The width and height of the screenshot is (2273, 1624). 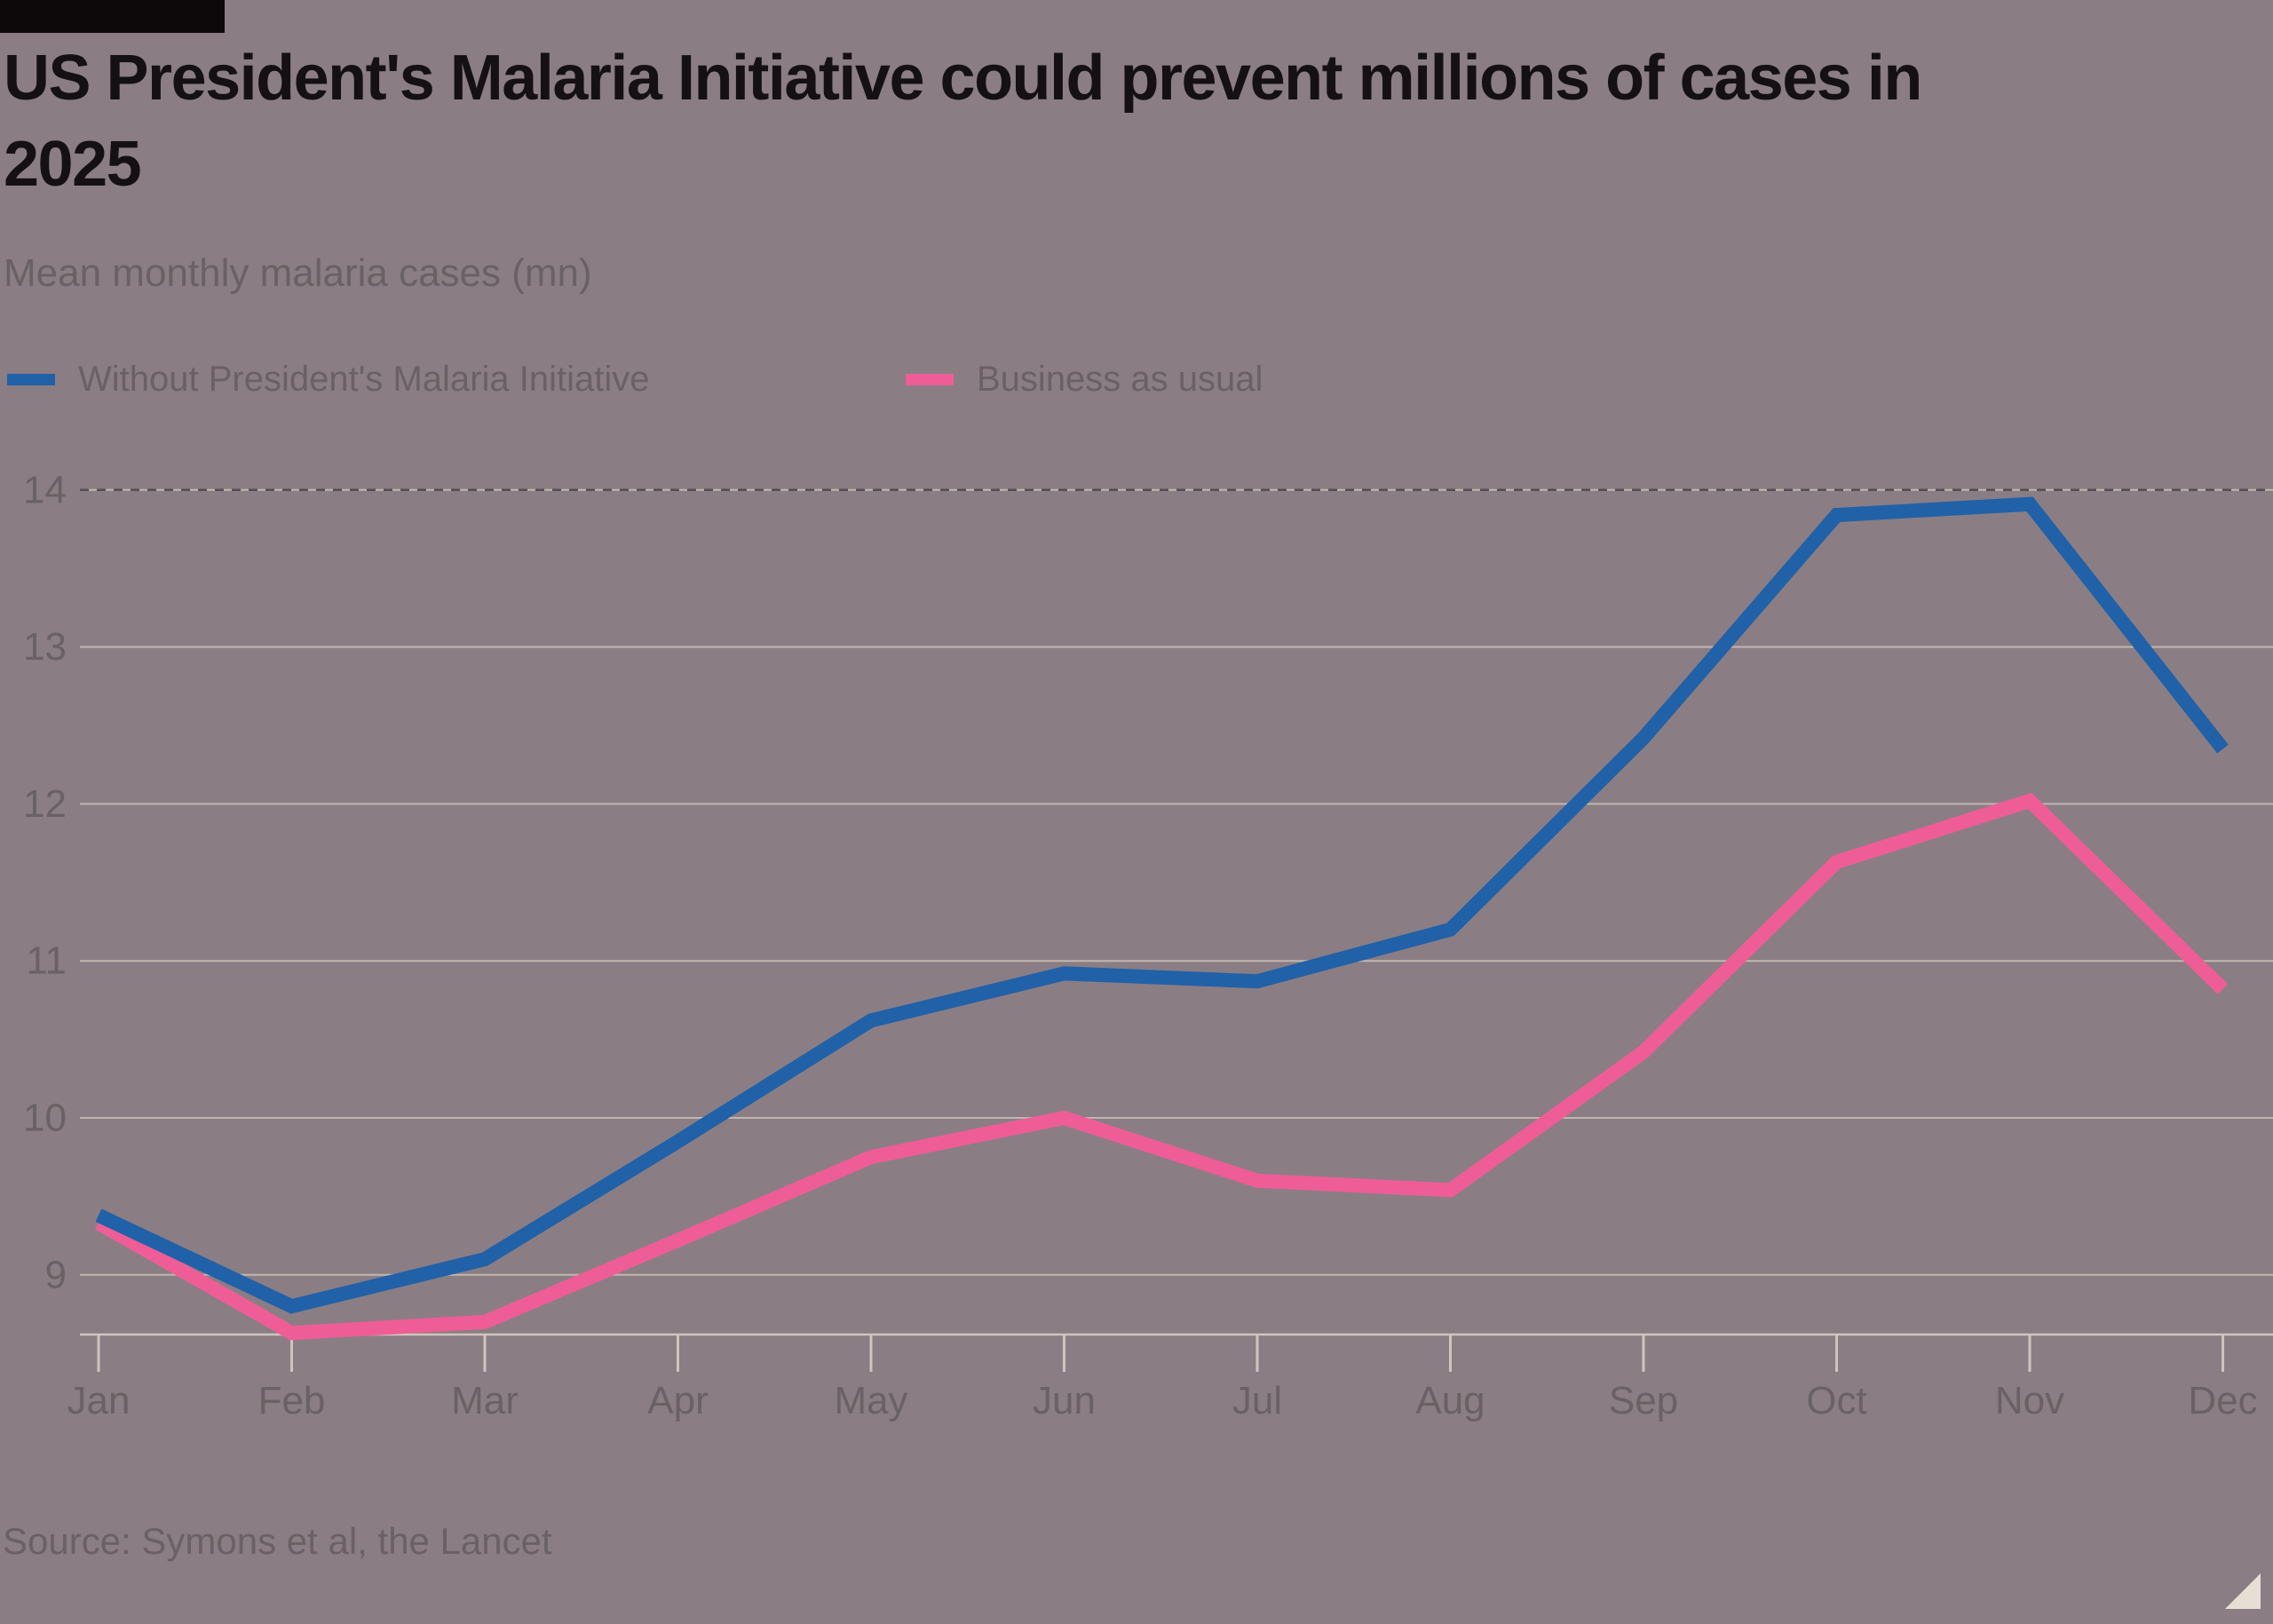 I want to click on y-axis-label-11: 11, so click(x=47, y=961).